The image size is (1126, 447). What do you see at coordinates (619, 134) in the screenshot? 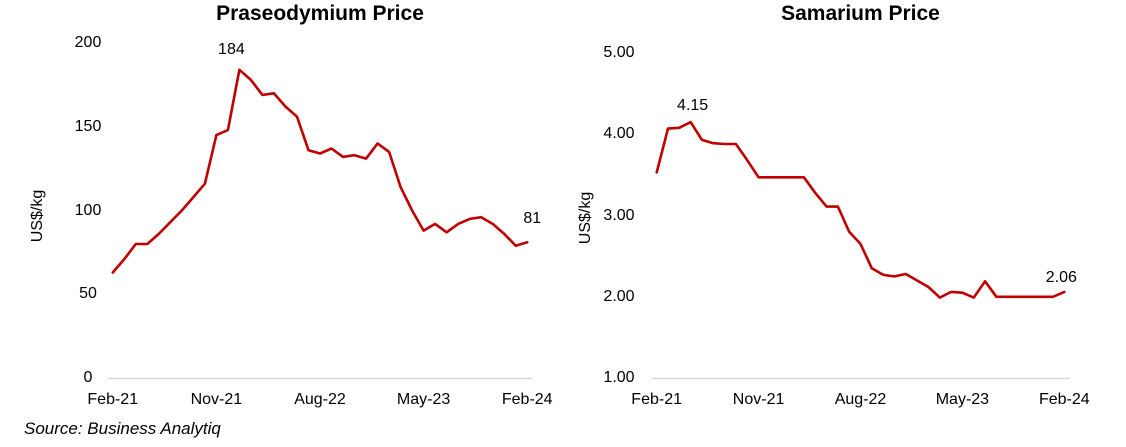
I see `y-axis-tick-label: 4.00` at bounding box center [619, 134].